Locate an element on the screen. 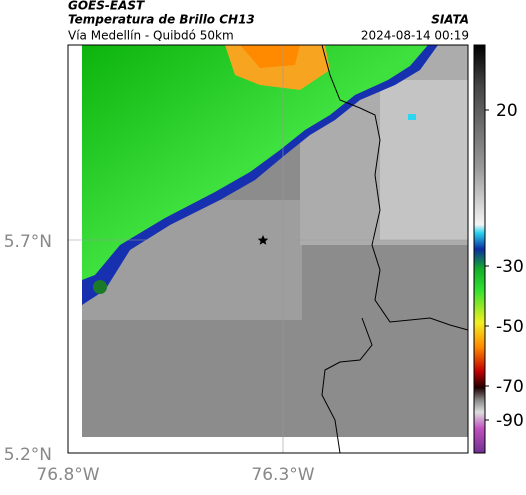 The width and height of the screenshot is (526, 495). colorbar-tick-label: -50 is located at coordinates (510, 327).